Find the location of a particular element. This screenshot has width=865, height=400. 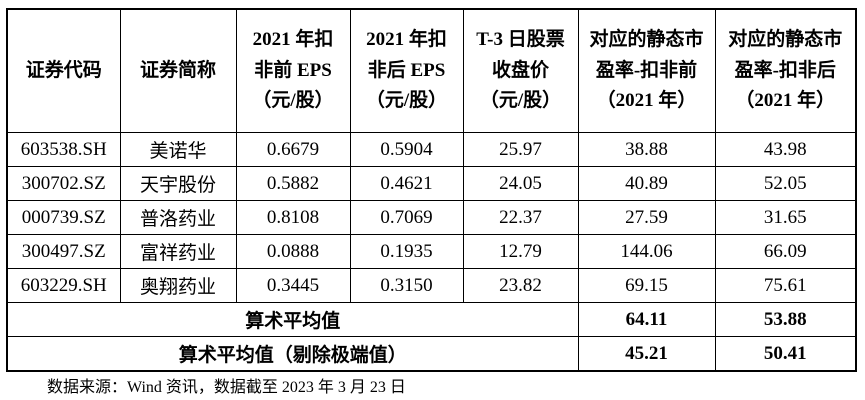

cell-name: 普洛药业 is located at coordinates (178, 217).